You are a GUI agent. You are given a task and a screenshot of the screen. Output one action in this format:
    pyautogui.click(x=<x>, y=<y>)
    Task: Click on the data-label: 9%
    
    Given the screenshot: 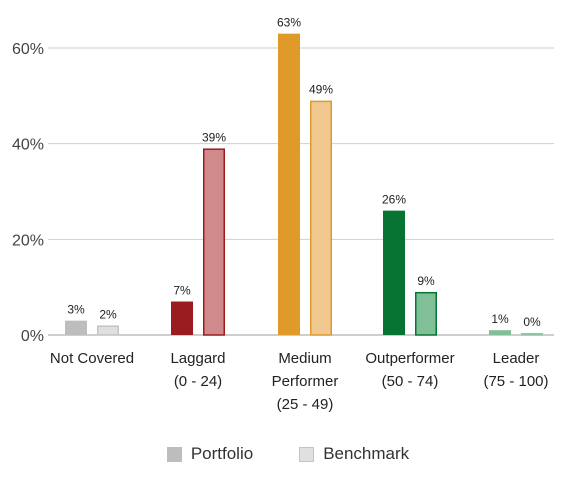 What is the action you would take?
    pyautogui.click(x=426, y=281)
    